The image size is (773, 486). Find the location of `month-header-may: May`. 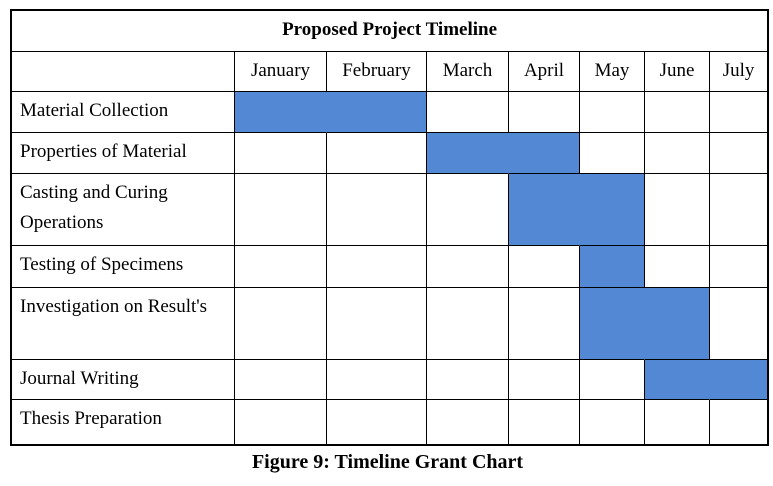

month-header-may: May is located at coordinates (612, 72).